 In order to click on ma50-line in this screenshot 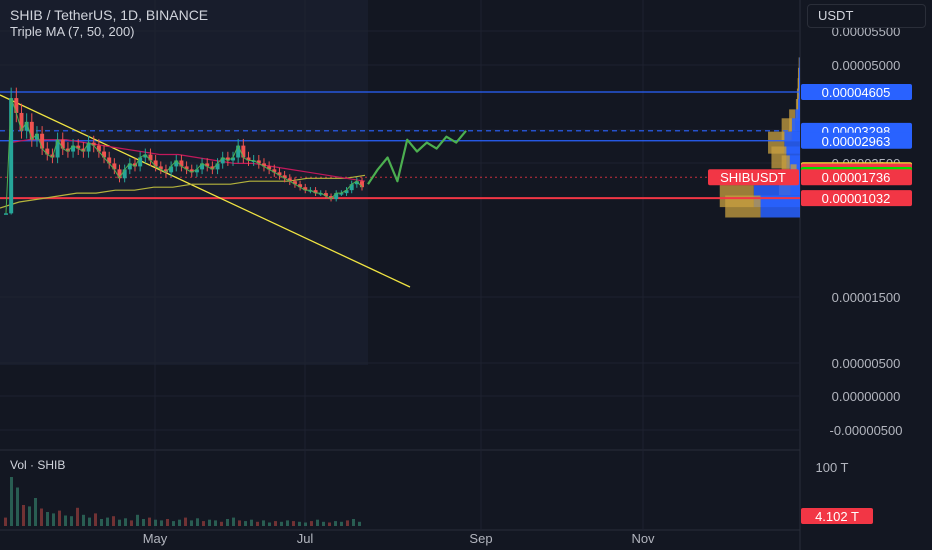, I will do `click(187, 160)`.